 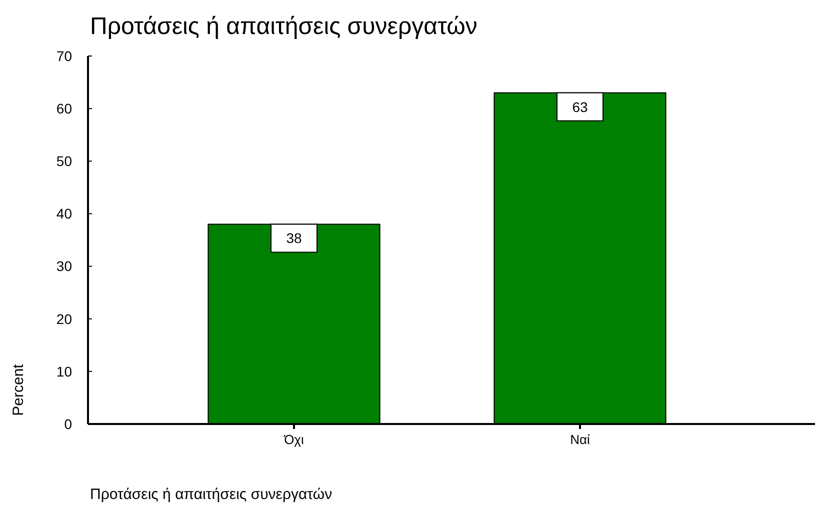 What do you see at coordinates (294, 238) in the screenshot?
I see `data-label: 38` at bounding box center [294, 238].